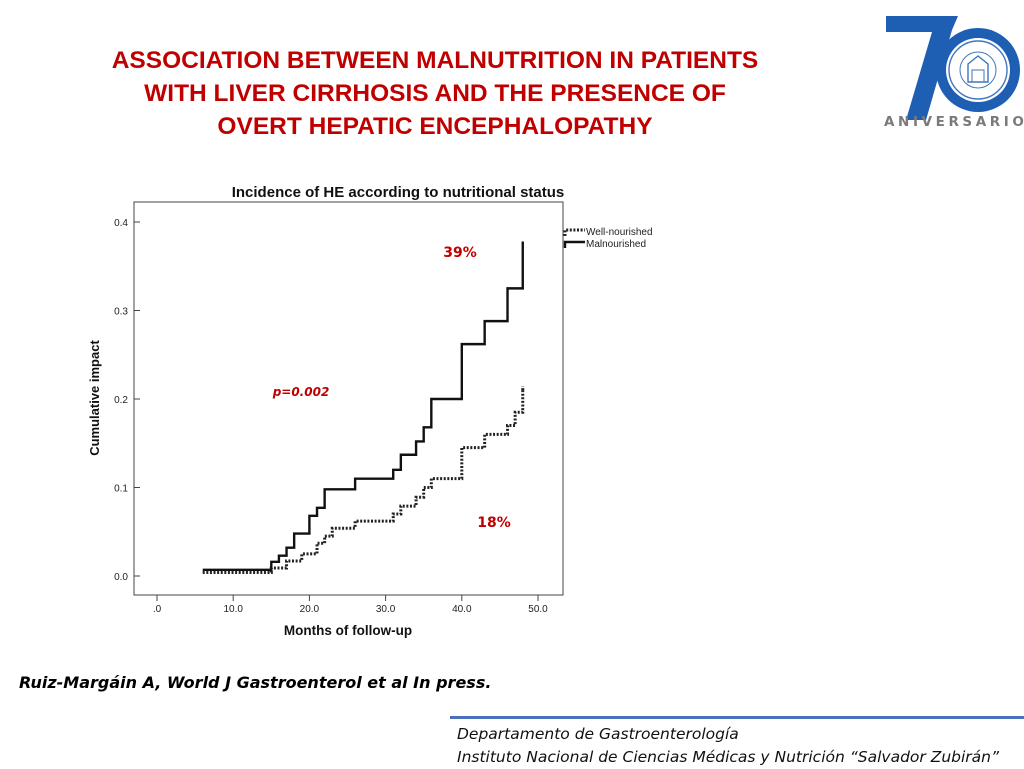 The image size is (1024, 769). What do you see at coordinates (301, 392) in the screenshot?
I see `annotation-p-value: p=0.002` at bounding box center [301, 392].